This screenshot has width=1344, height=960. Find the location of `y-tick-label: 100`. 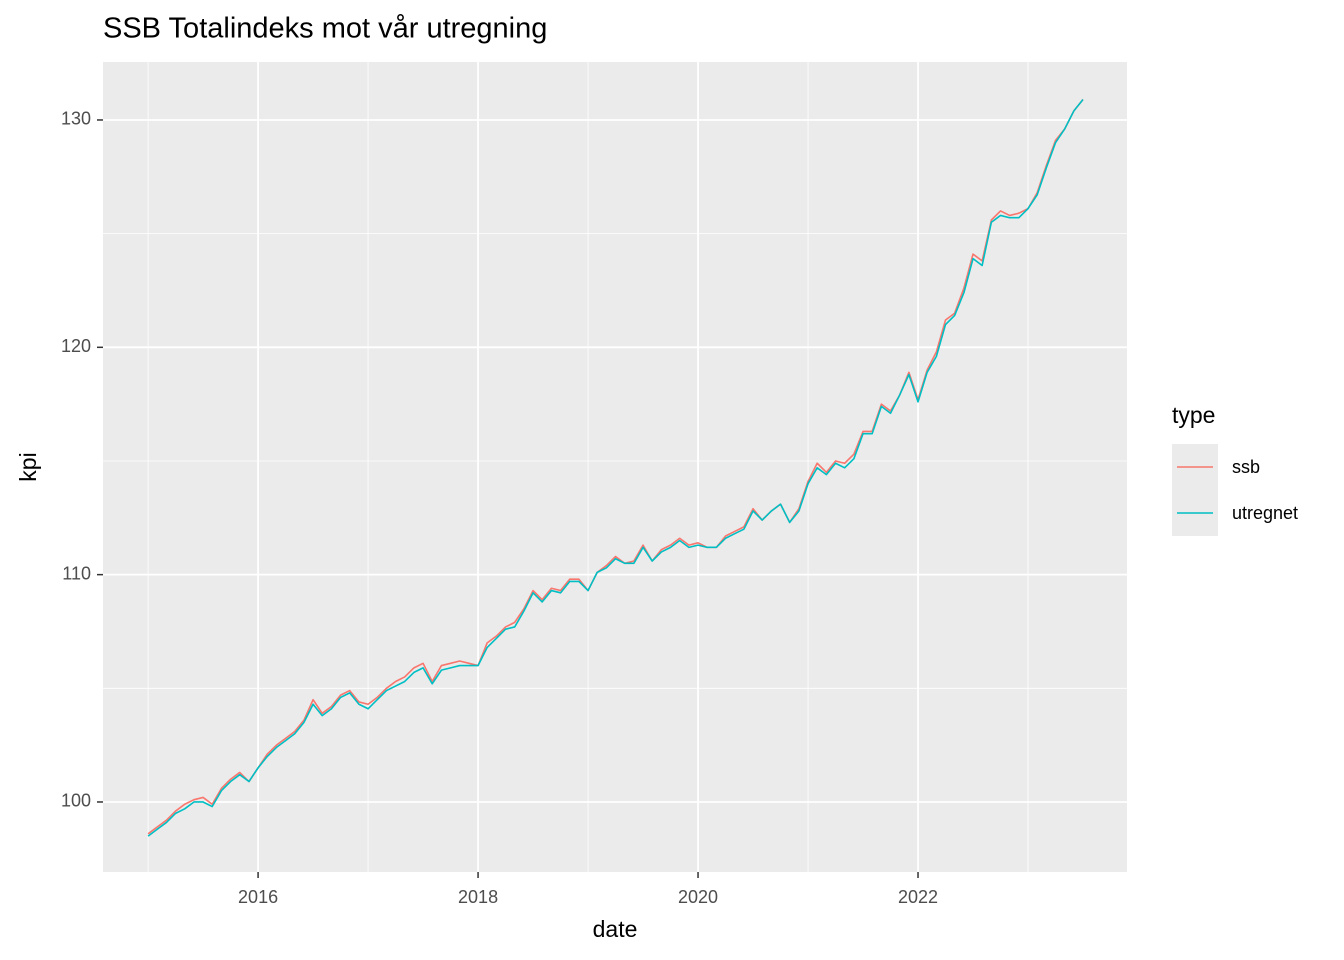

y-tick-label: 100 is located at coordinates (76, 801).